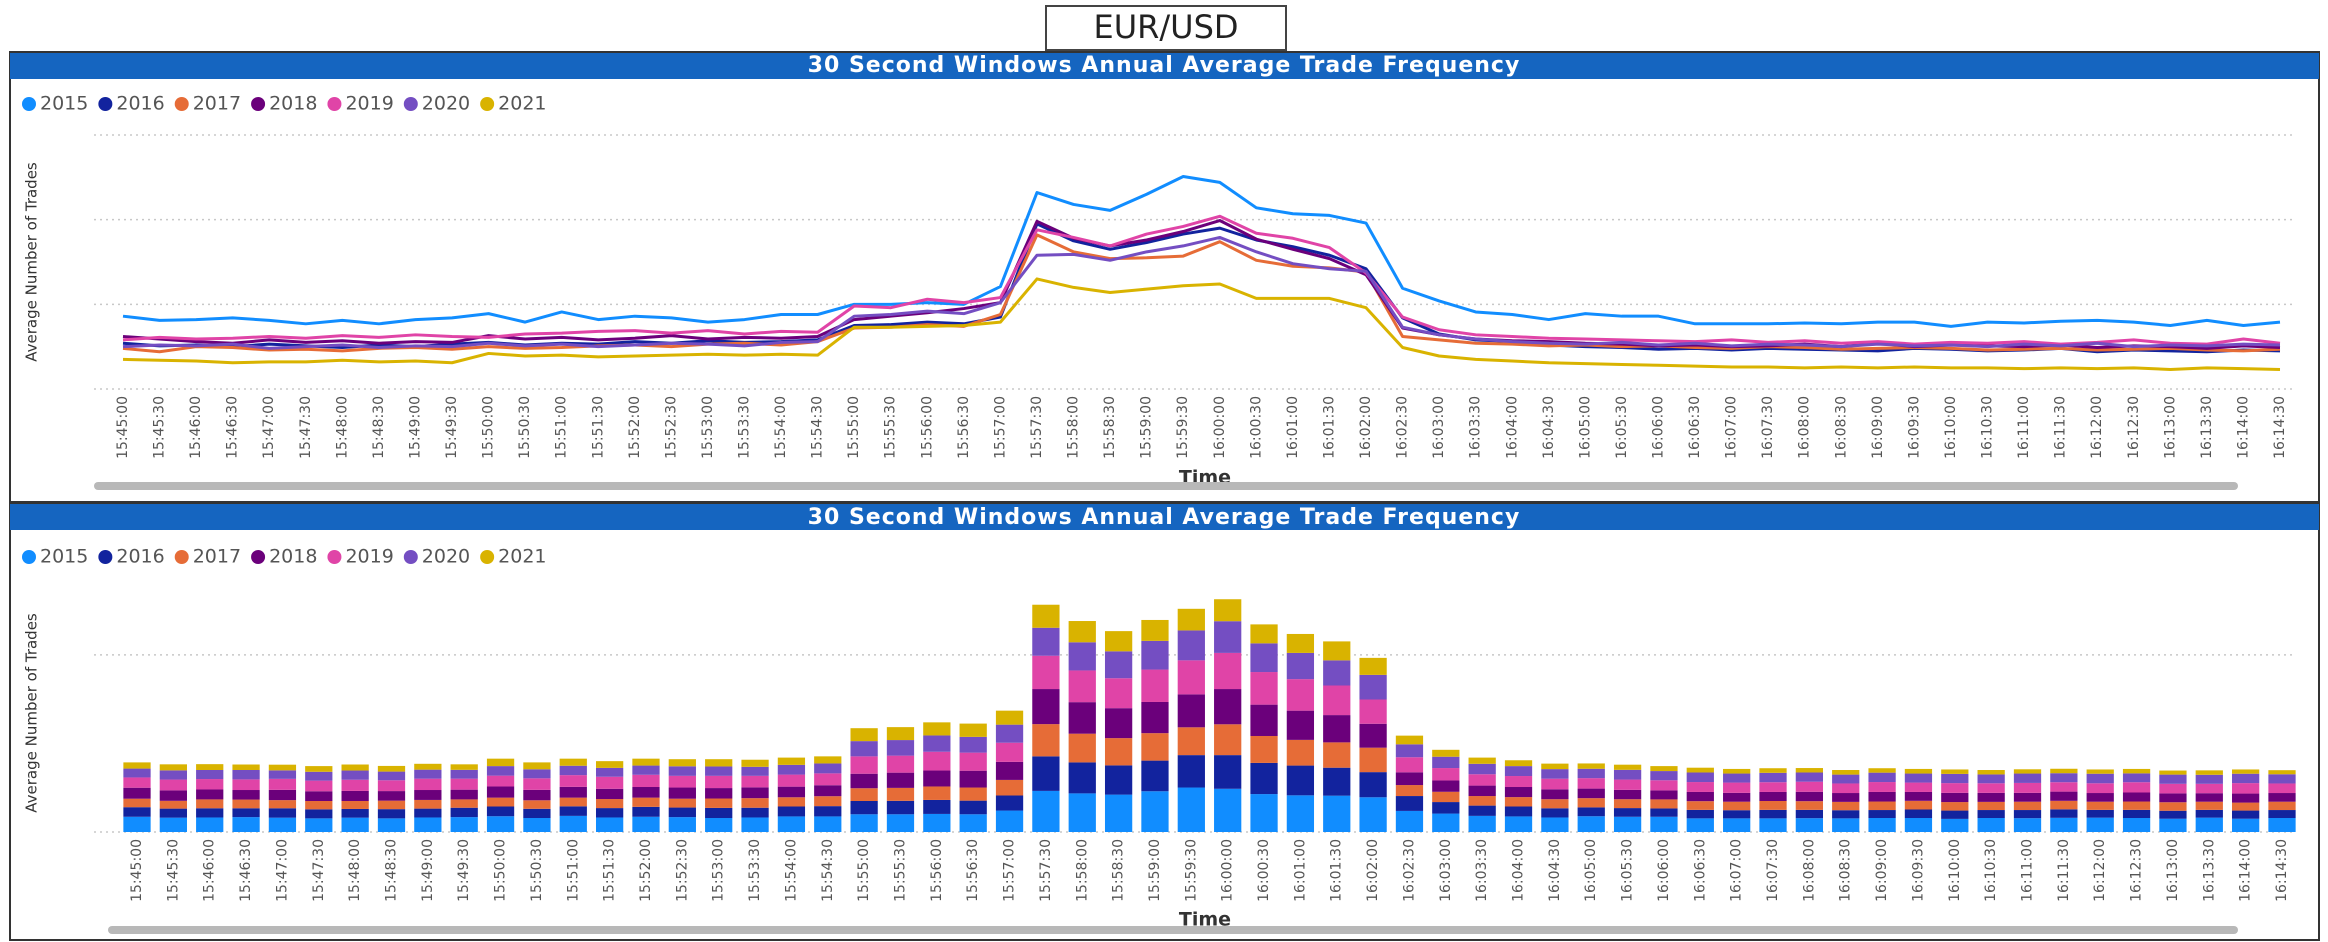  What do you see at coordinates (598, 427) in the screenshot?
I see `x-tick-label: 15:51:30` at bounding box center [598, 427].